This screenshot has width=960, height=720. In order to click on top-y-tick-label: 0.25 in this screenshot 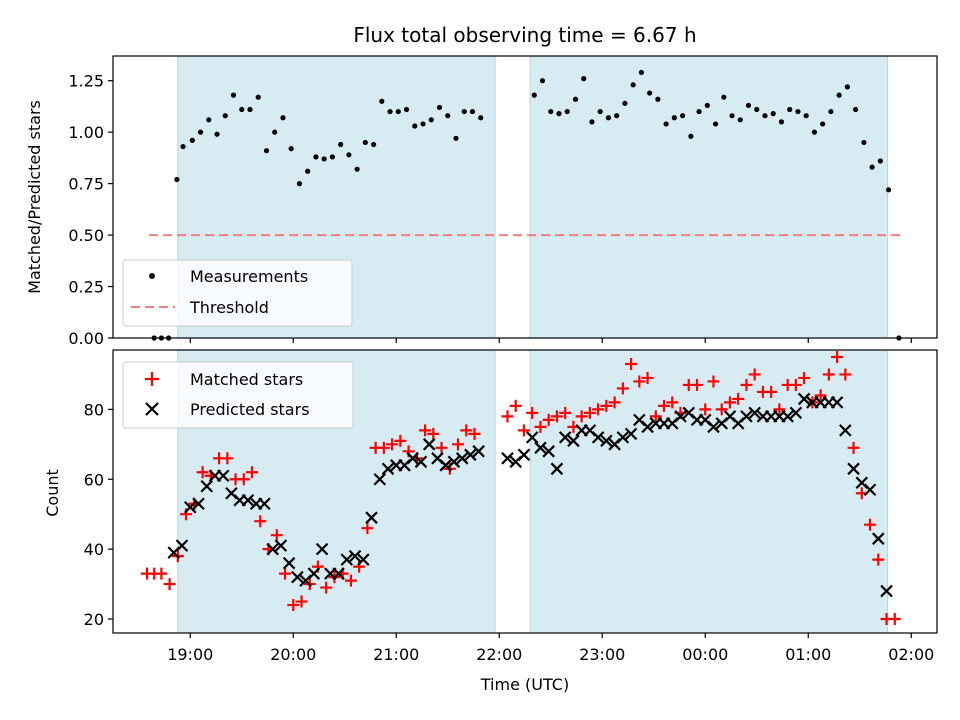, I will do `click(86, 287)`.